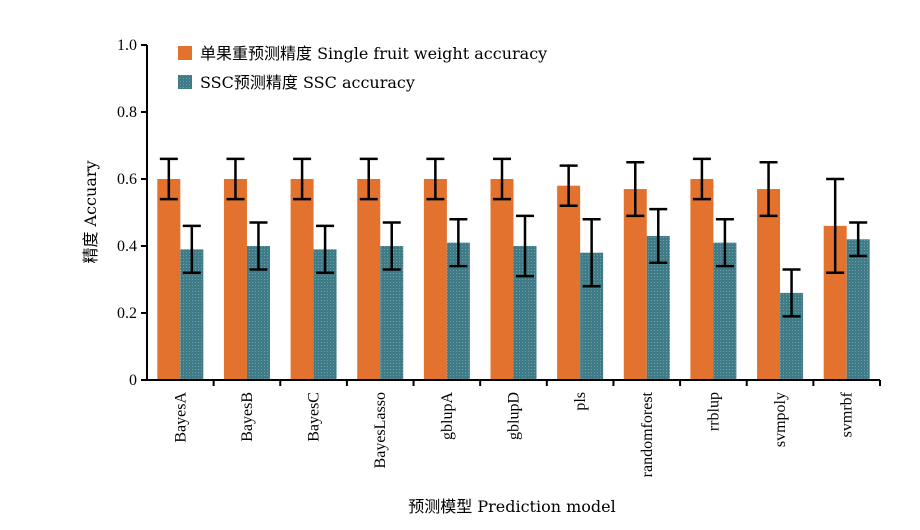 This screenshot has width=920, height=530. What do you see at coordinates (314, 417) in the screenshot?
I see `x-tick-label: BayesC` at bounding box center [314, 417].